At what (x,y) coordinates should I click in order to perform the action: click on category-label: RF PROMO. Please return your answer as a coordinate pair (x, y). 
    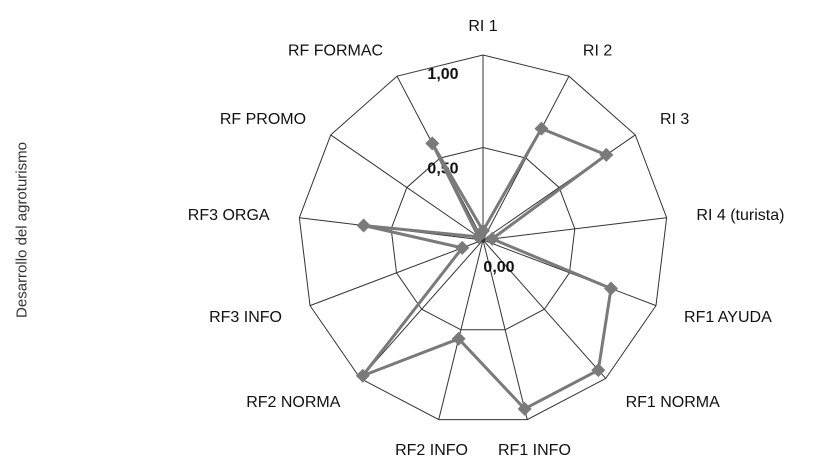
    Looking at the image, I should click on (263, 119).